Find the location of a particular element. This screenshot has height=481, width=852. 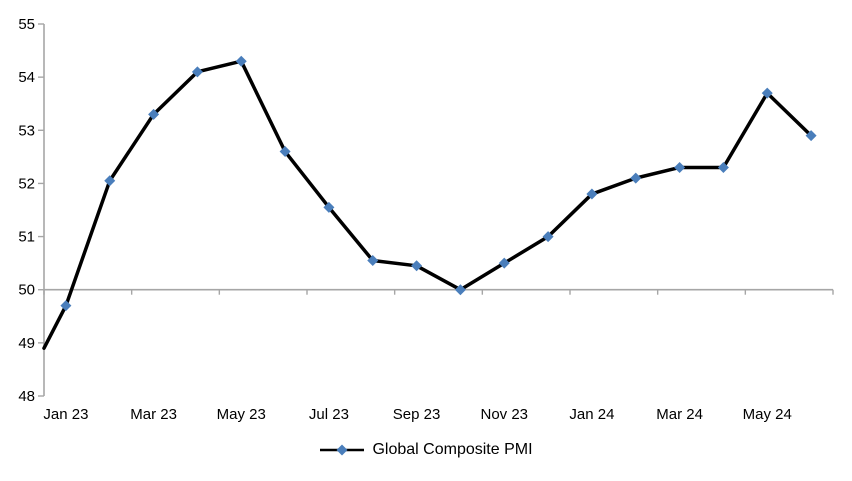

x-axis-label: Jan 23 is located at coordinates (65, 414).